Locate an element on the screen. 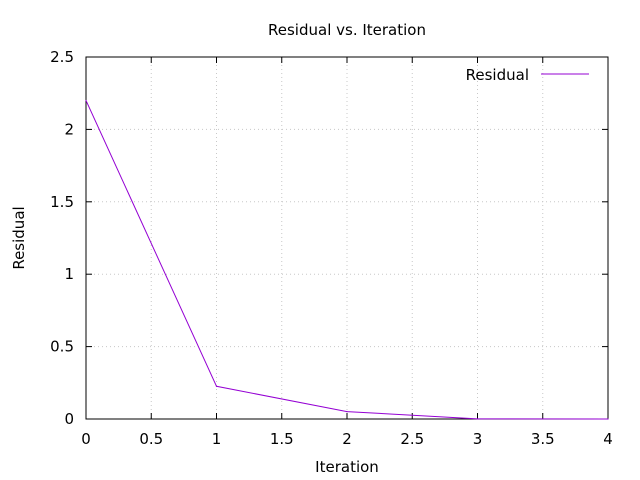 This screenshot has height=480, width=640. x-tick-label: 0.5 is located at coordinates (151, 439).